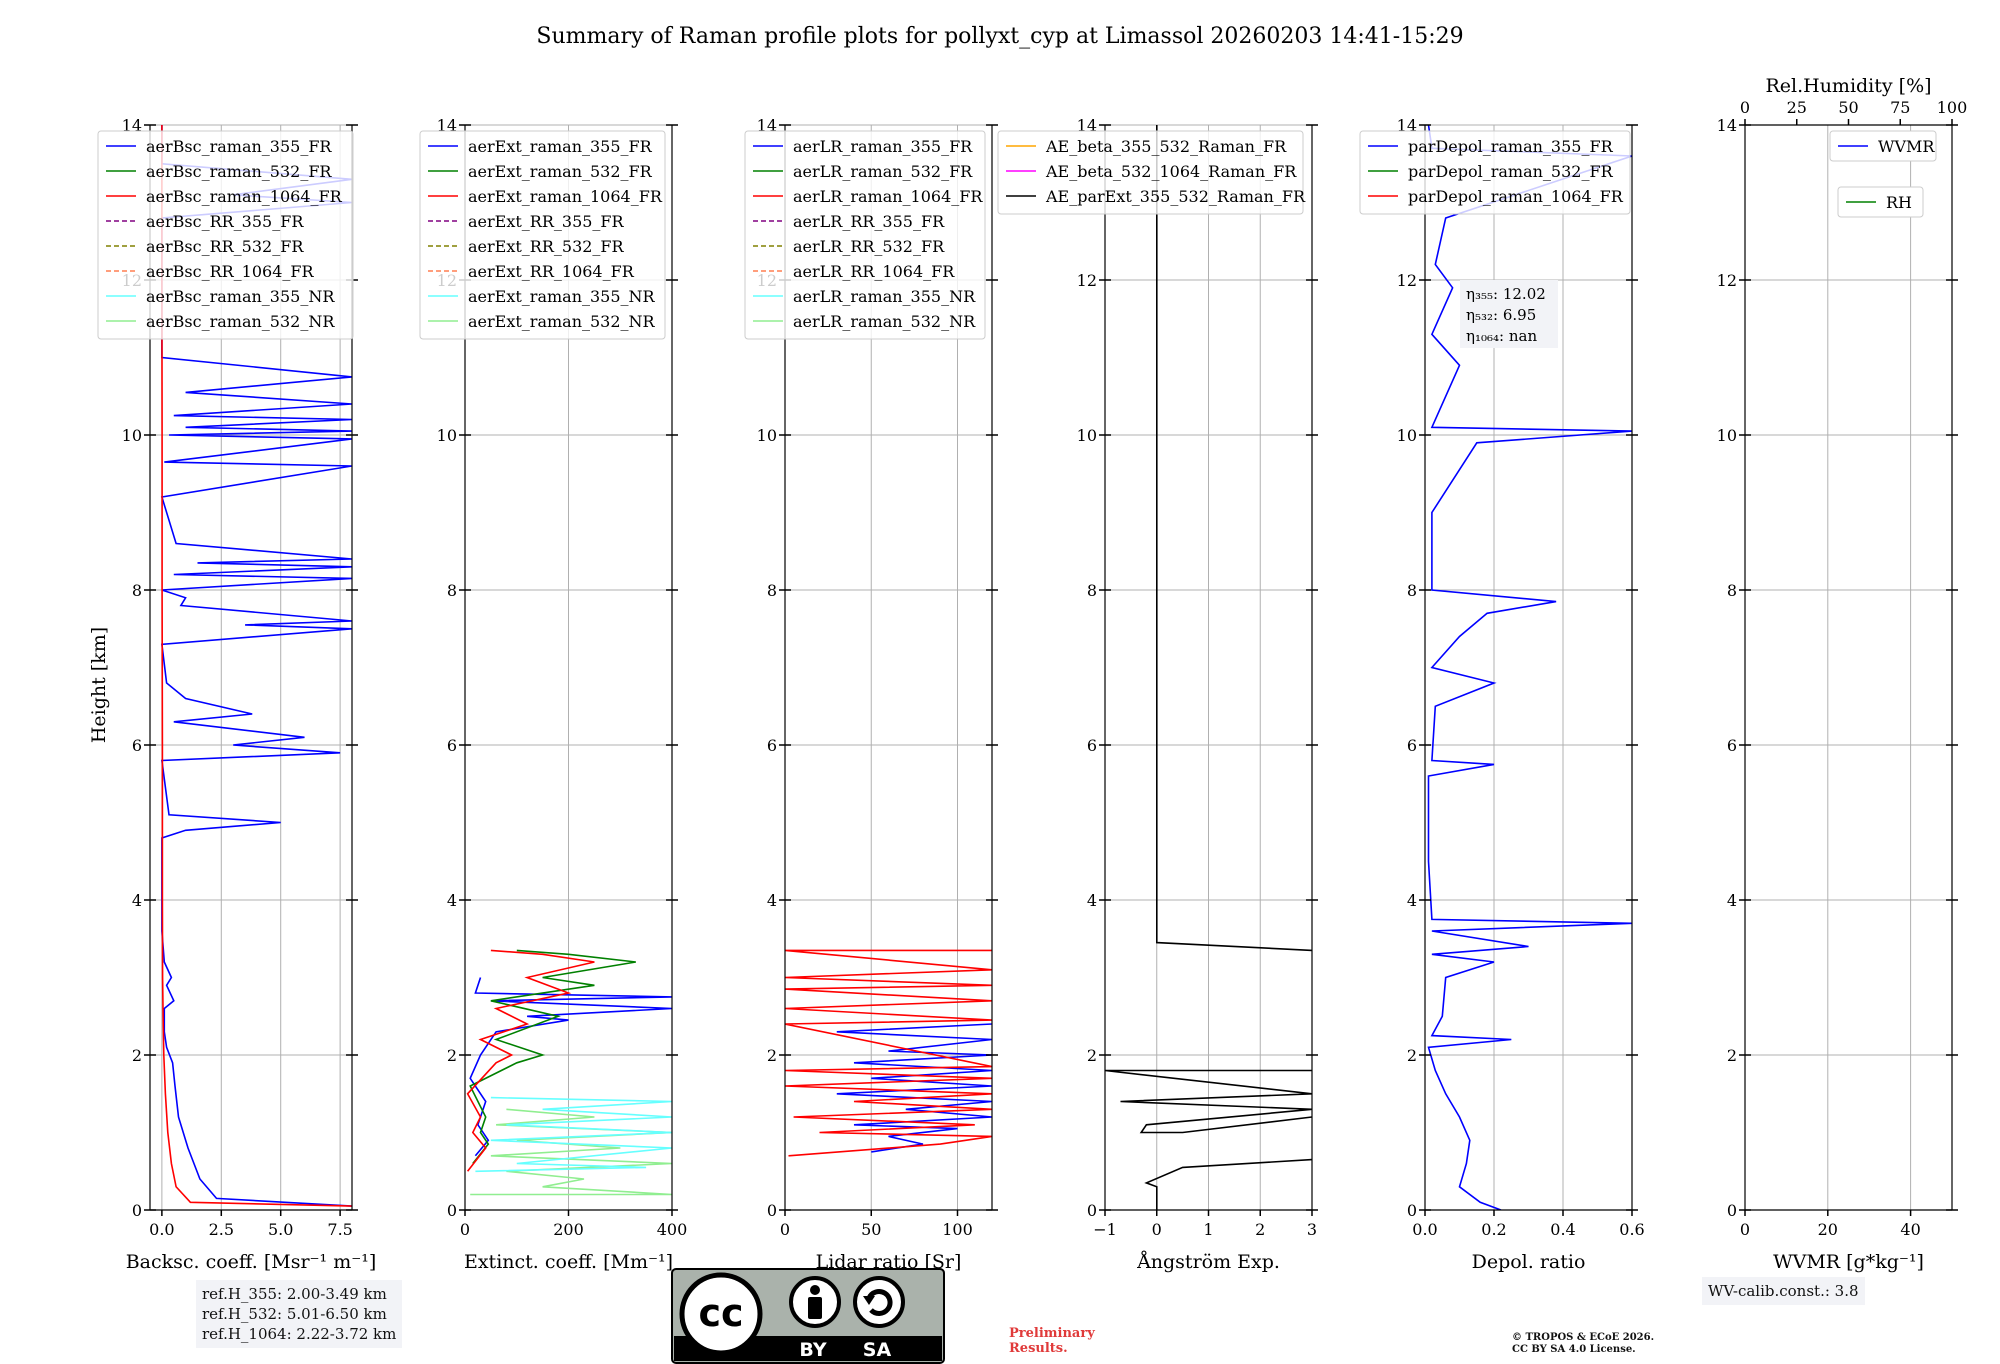 This screenshot has width=2000, height=1364. I want to click on annotation-line: η₅₃₂: 6.95, so click(1501, 315).